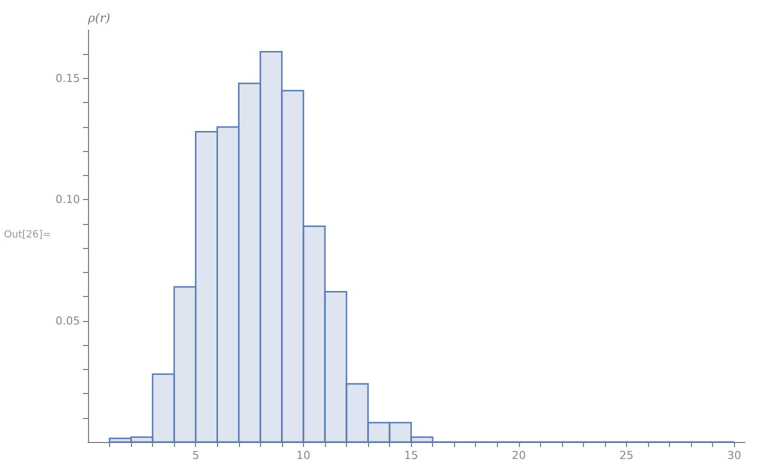 This screenshot has height=461, width=767. I want to click on text: Out[26]=, so click(28, 235).